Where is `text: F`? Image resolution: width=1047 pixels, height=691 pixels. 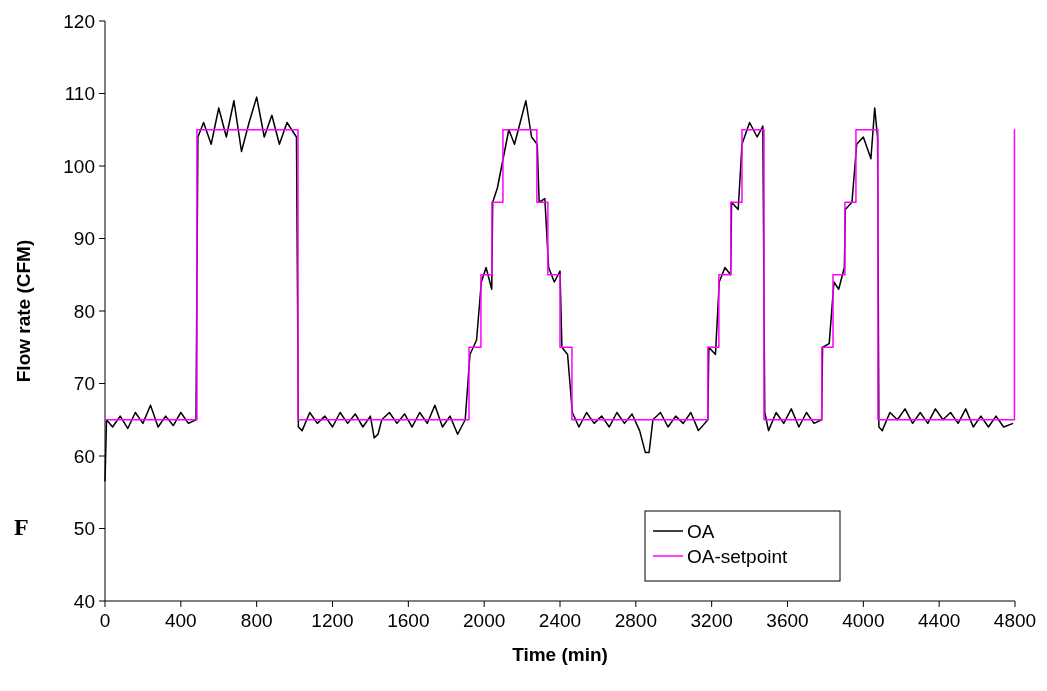
text: F is located at coordinates (21, 527).